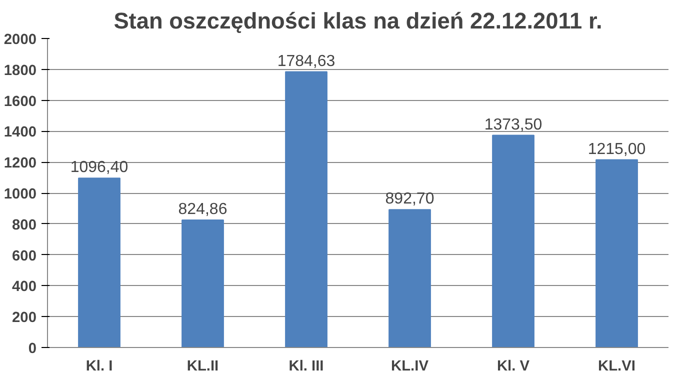 The width and height of the screenshot is (696, 385). What do you see at coordinates (409, 199) in the screenshot?
I see `data-label: 892,70` at bounding box center [409, 199].